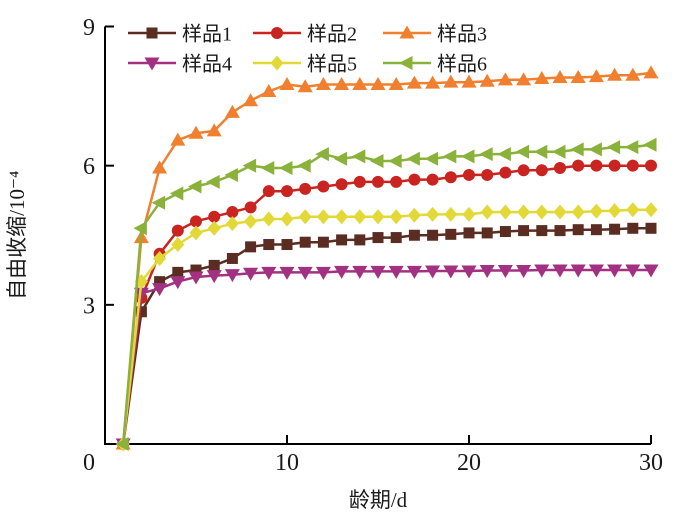  Describe the element at coordinates (435, 34) in the screenshot. I see `legend-item-3: 样品3` at that location.